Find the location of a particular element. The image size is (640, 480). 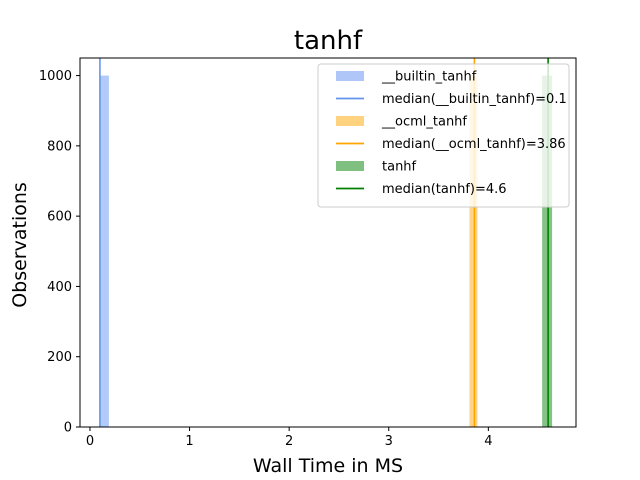

y-tick-label-4: 800 is located at coordinates (59, 146).